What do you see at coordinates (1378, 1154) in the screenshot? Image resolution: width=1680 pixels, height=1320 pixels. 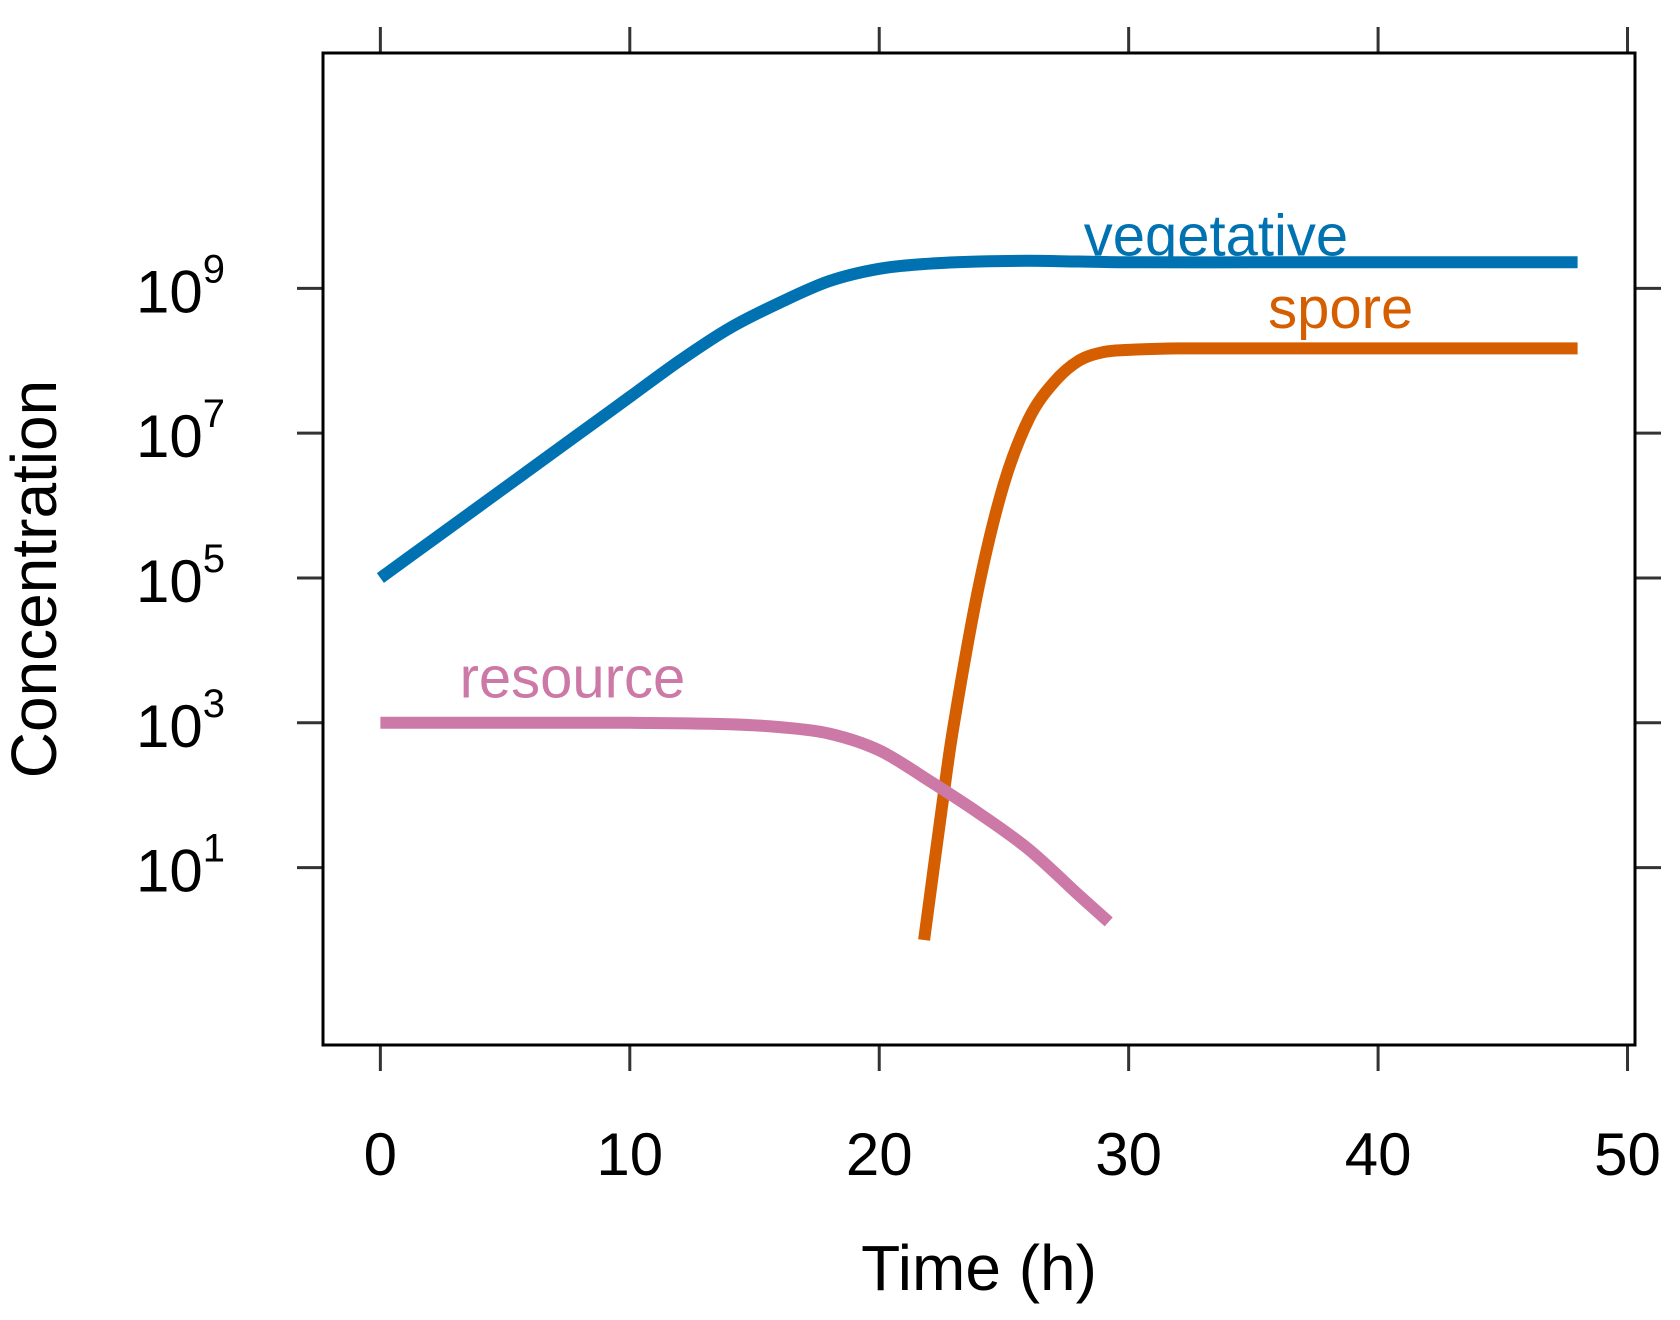 I see `x-tick-label: 40` at bounding box center [1378, 1154].